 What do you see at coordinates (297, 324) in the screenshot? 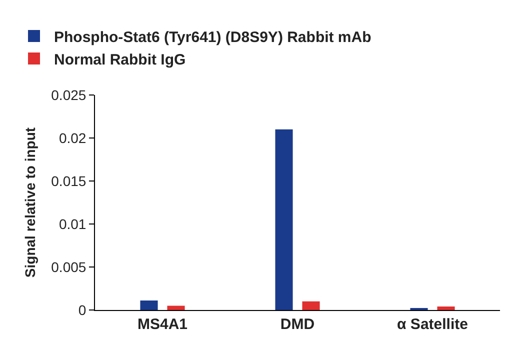
I see `x-tick-label: DMD` at bounding box center [297, 324].